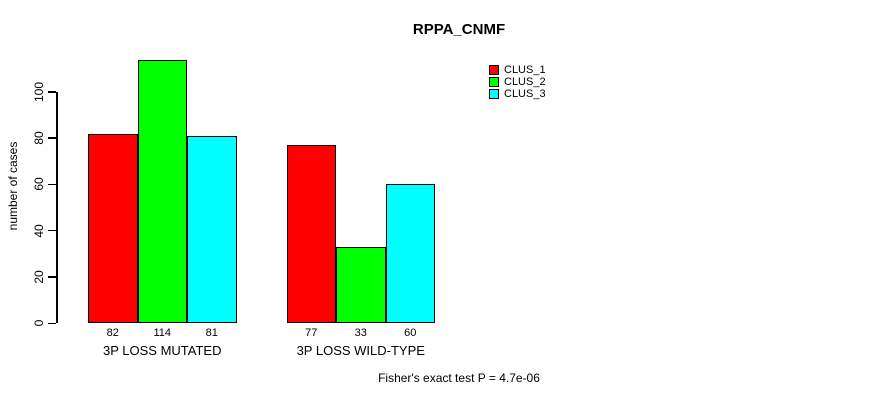  I want to click on bar-value-label: 81, so click(211, 333).